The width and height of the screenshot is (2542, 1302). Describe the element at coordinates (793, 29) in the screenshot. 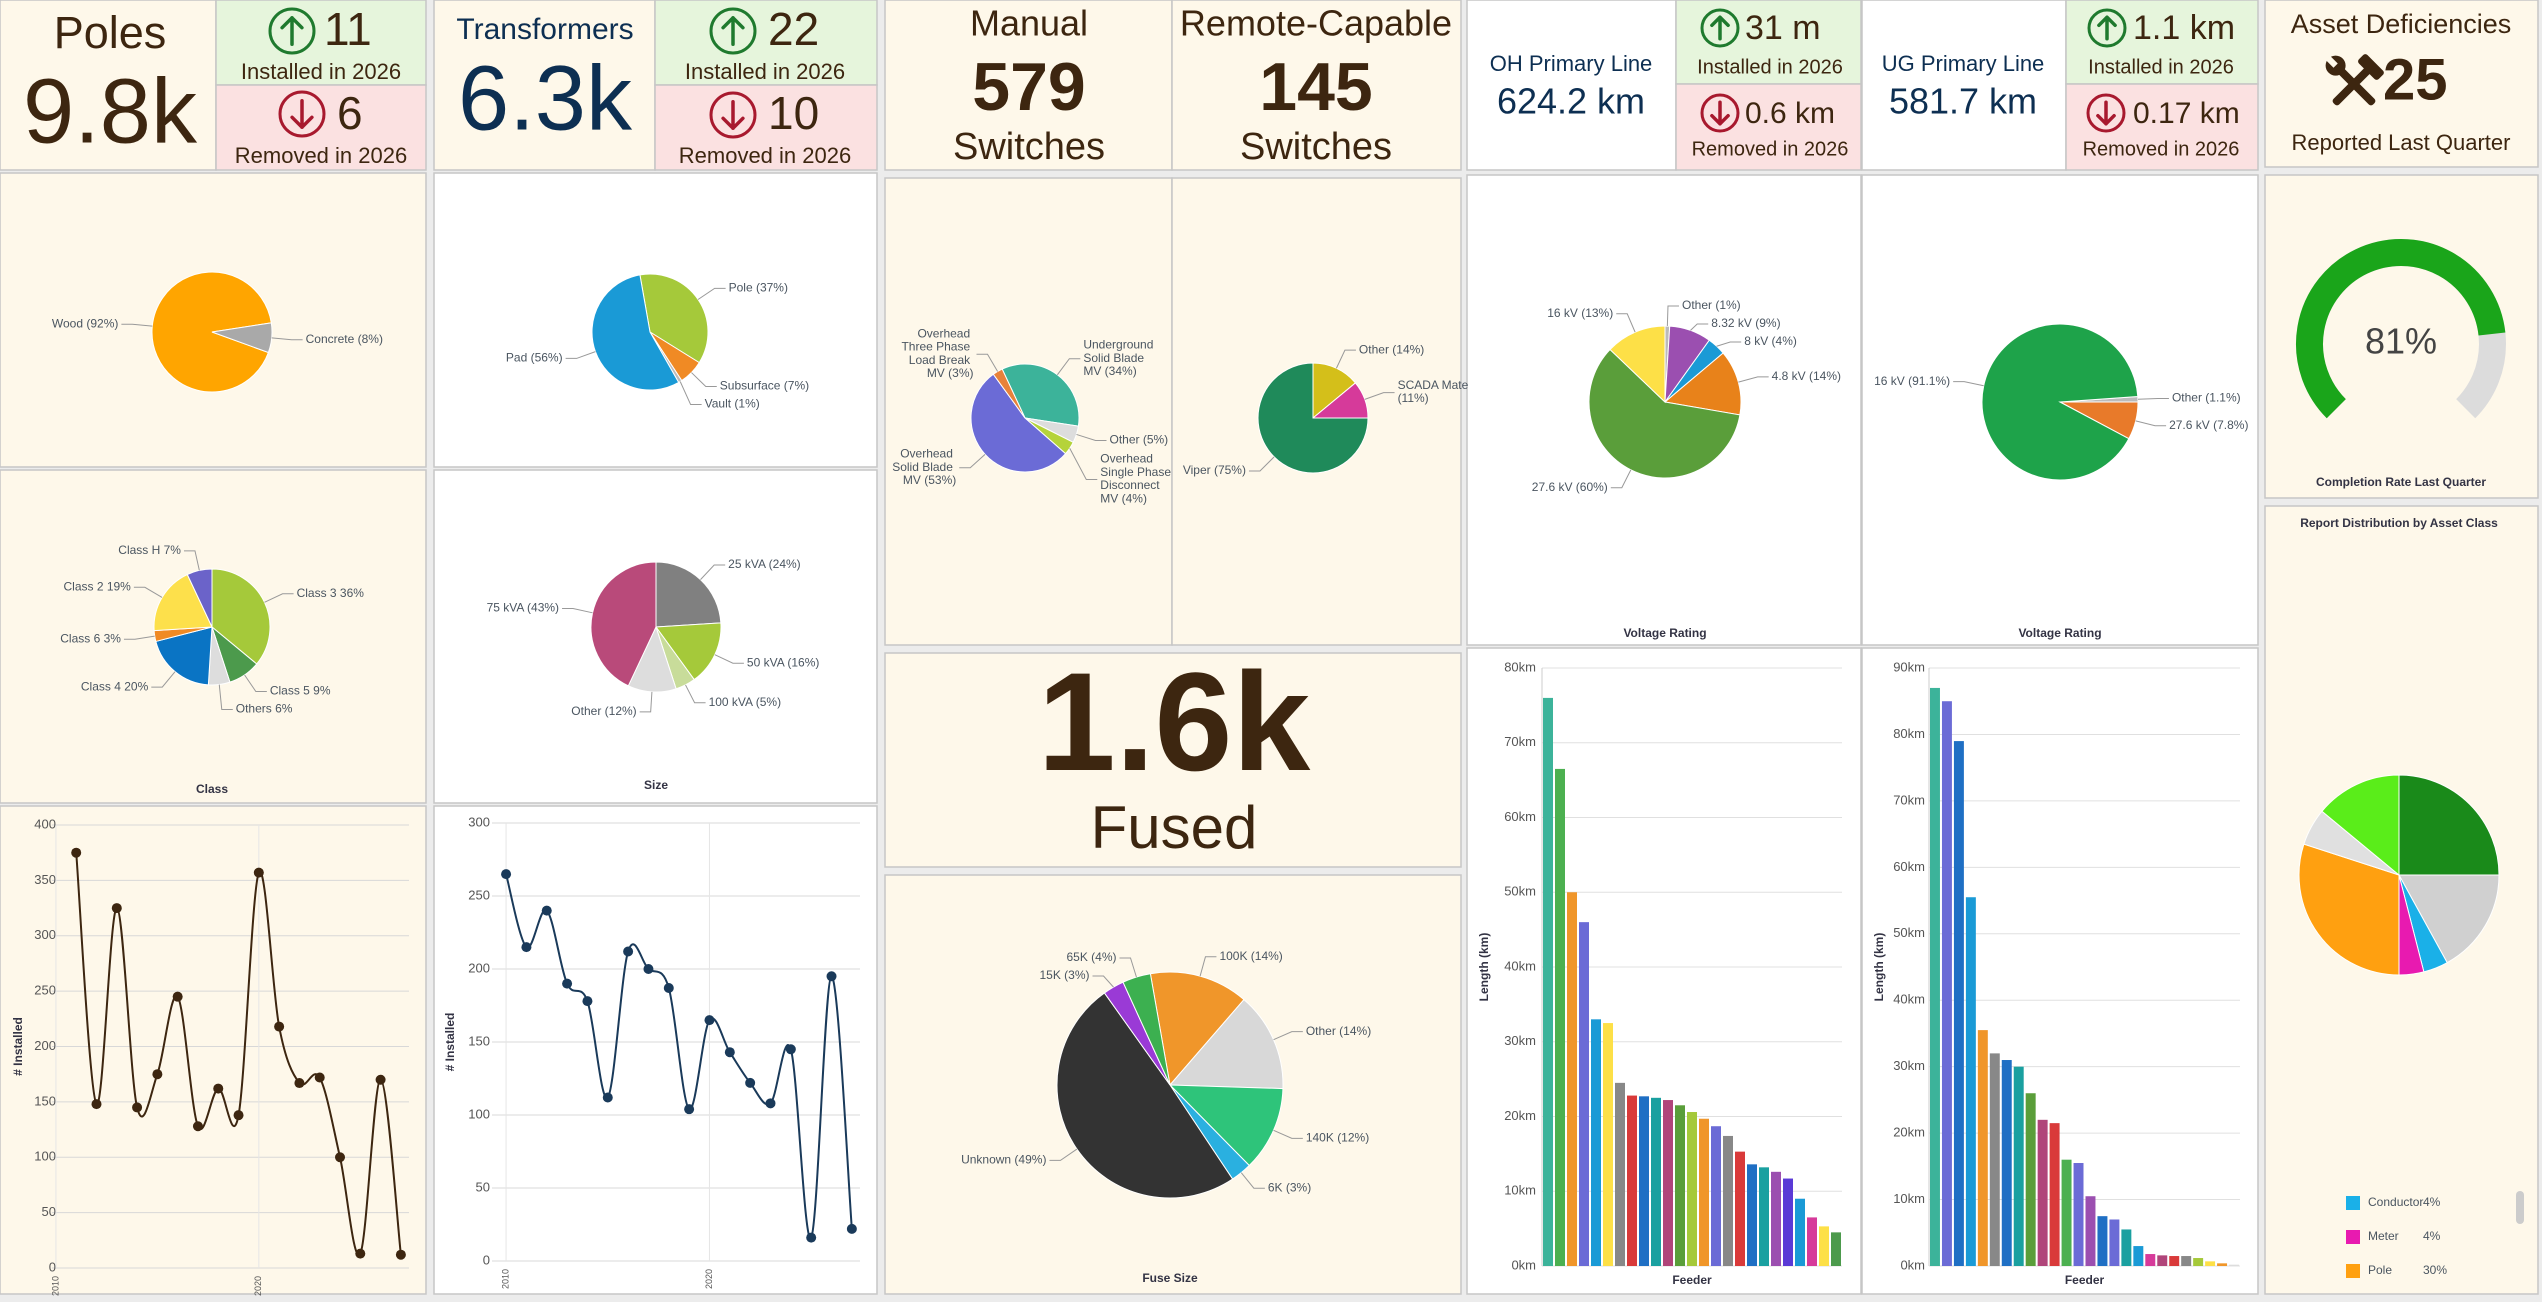

I see `kpi-text: 22` at that location.